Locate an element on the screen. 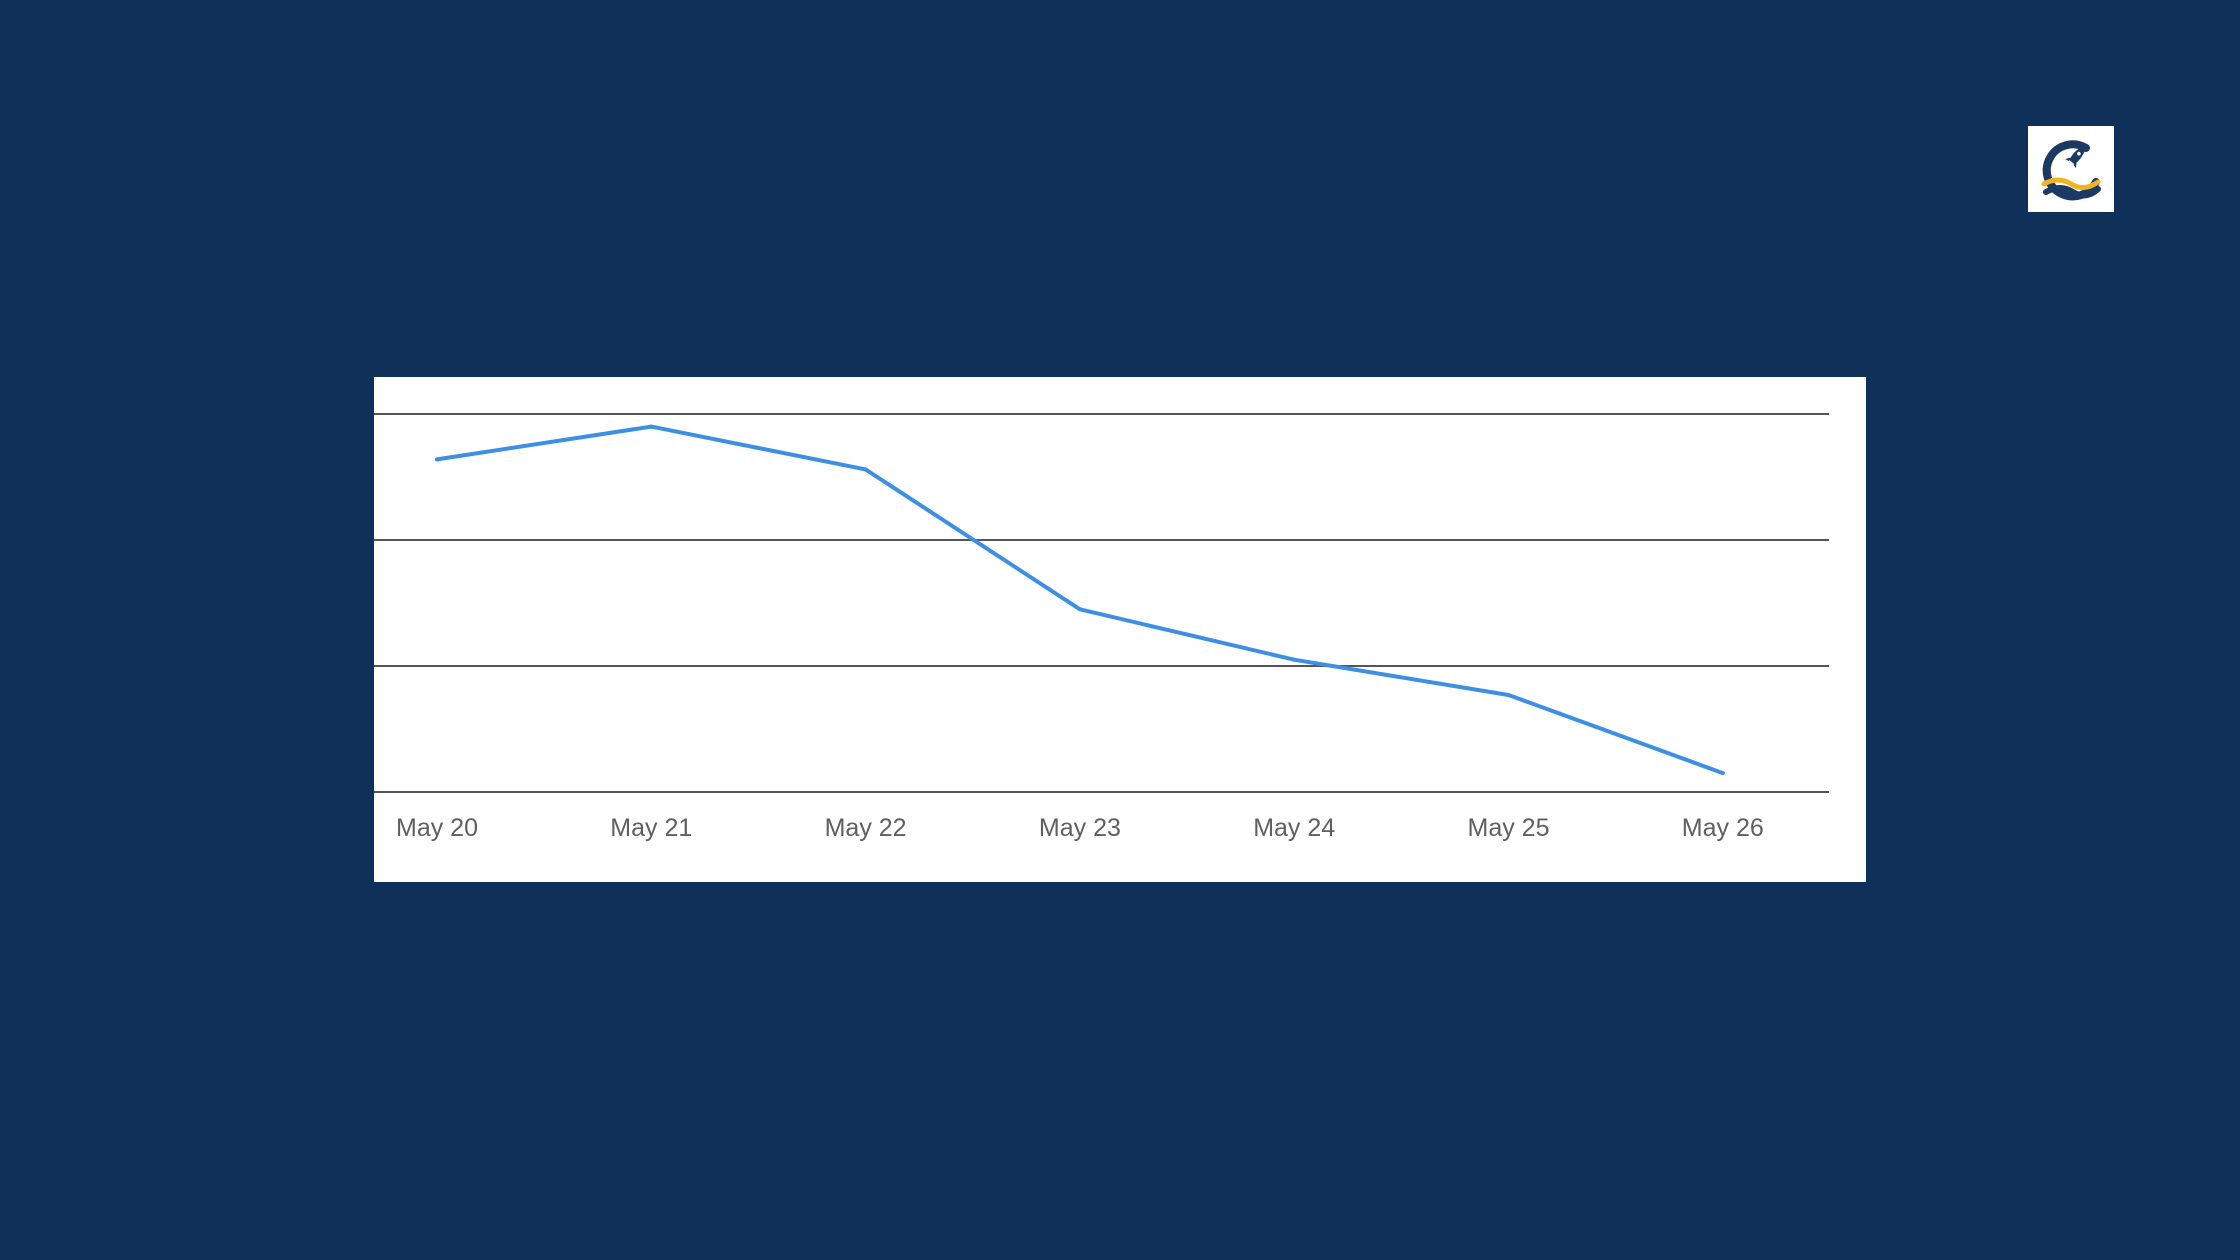  x-tick-label: May 22 is located at coordinates (866, 828).